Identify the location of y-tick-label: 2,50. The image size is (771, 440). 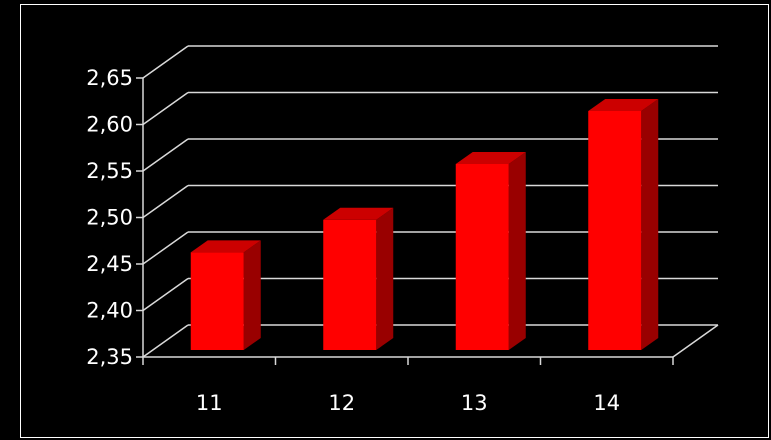
(109, 218).